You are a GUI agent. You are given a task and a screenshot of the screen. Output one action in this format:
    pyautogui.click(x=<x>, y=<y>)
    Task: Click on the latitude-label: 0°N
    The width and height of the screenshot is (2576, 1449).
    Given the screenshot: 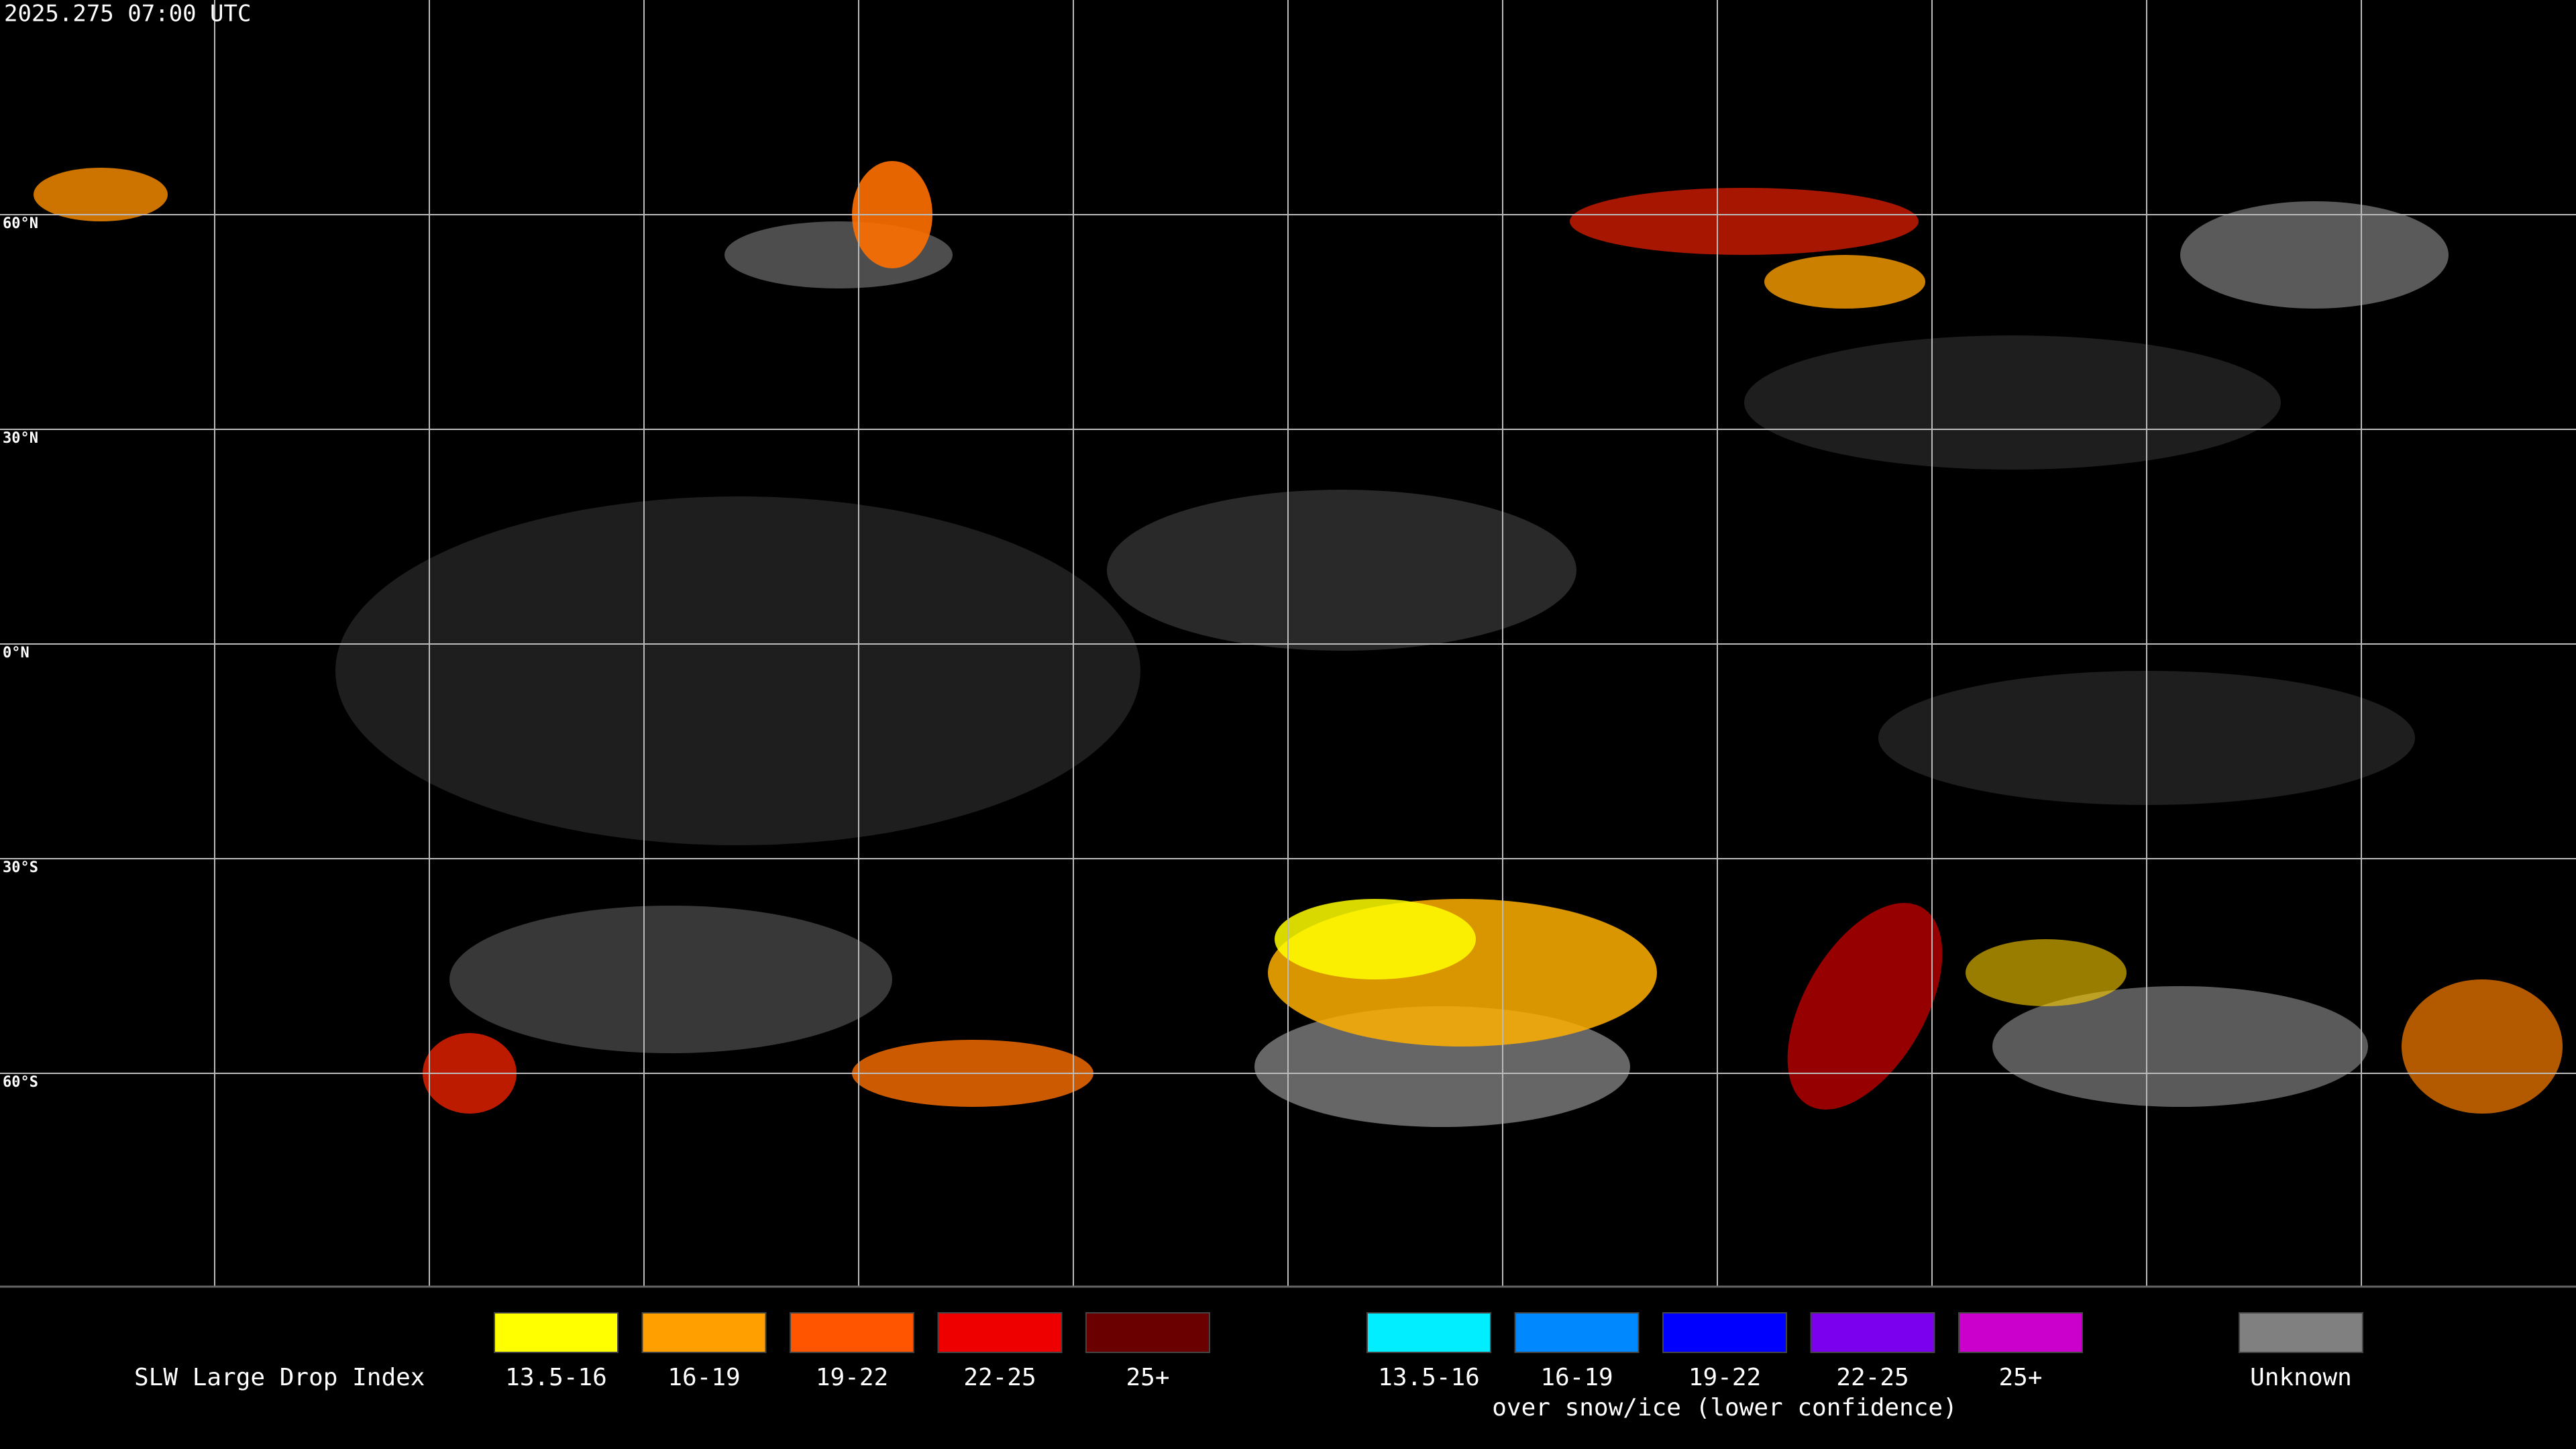 What is the action you would take?
    pyautogui.click(x=16, y=653)
    